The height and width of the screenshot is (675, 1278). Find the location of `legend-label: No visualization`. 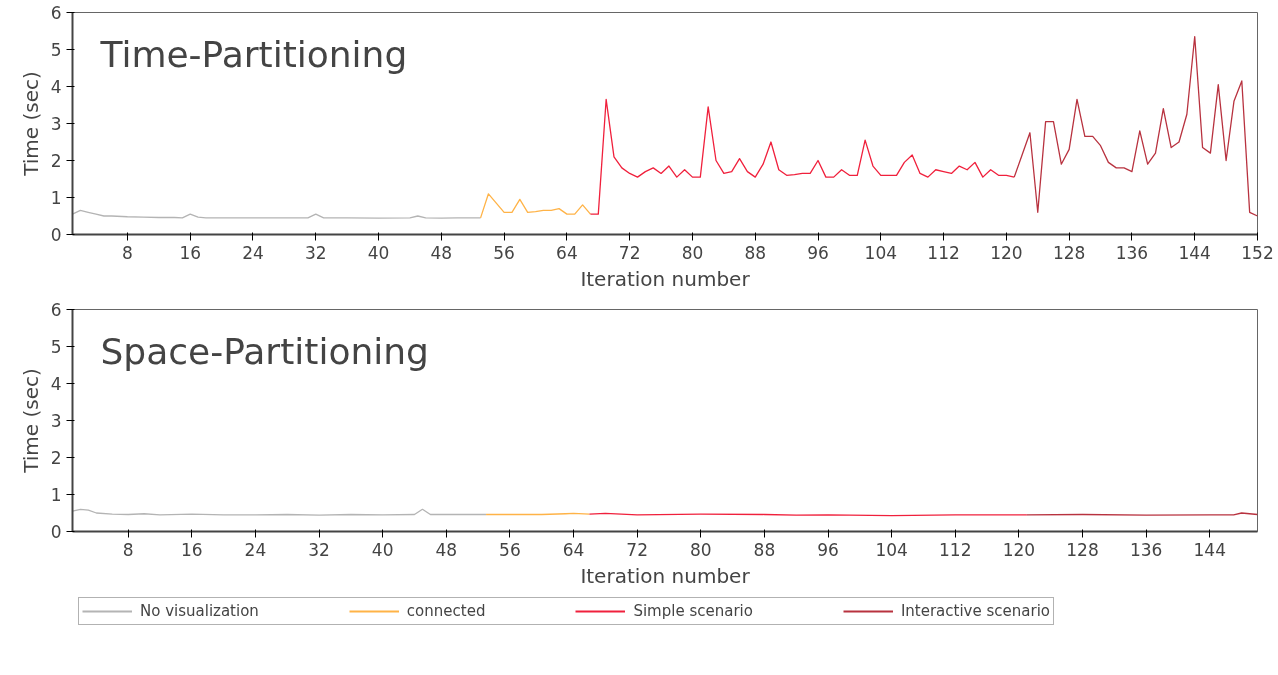

legend-label: No visualization is located at coordinates (199, 611).